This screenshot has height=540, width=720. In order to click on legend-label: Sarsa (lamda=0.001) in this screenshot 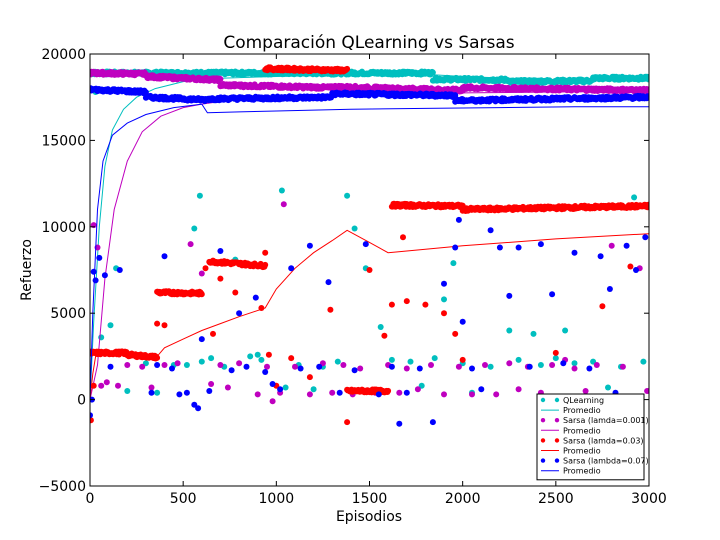, I will do `click(606, 420)`.